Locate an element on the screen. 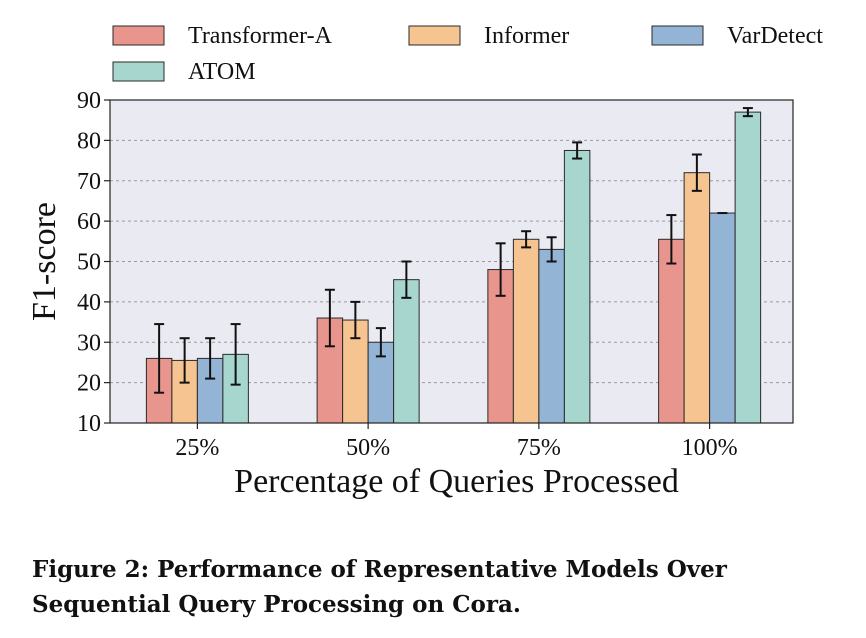 The height and width of the screenshot is (638, 866). y-axis: 10 20 30 40 50 60 70 80 90 is located at coordinates (93, 262).